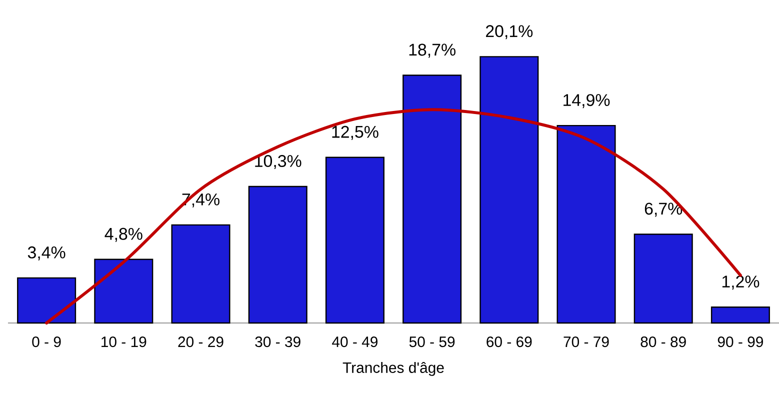  I want to click on x-tick-label: 50 - 59, so click(432, 342).